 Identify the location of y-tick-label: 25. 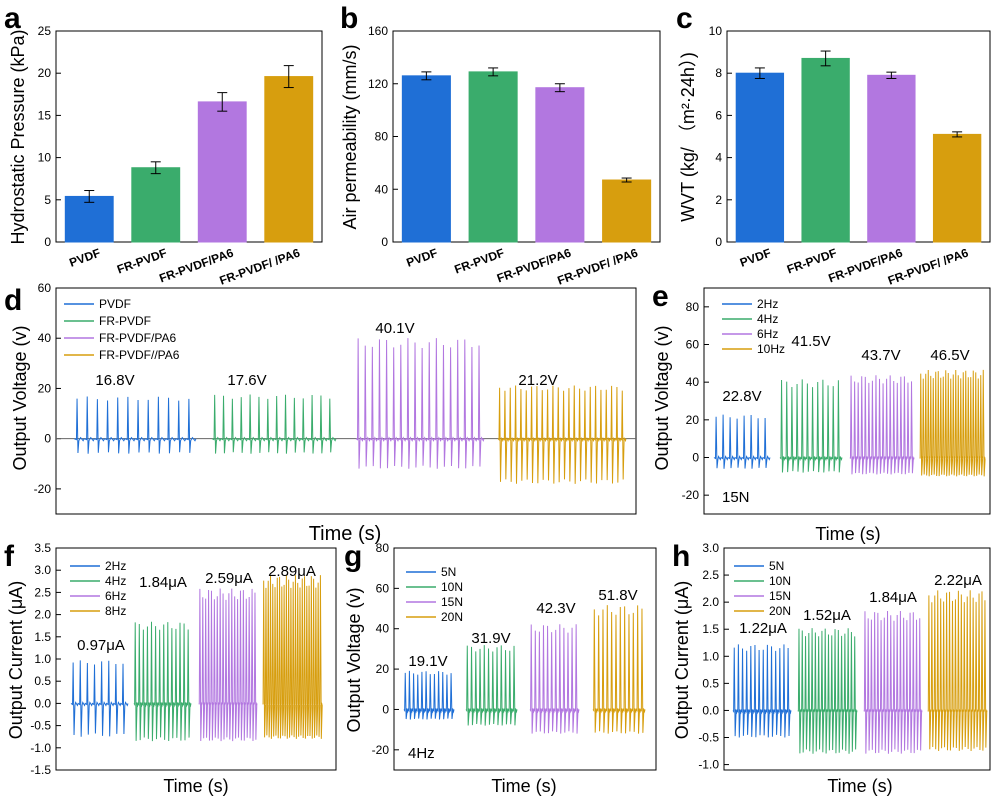
(45, 31).